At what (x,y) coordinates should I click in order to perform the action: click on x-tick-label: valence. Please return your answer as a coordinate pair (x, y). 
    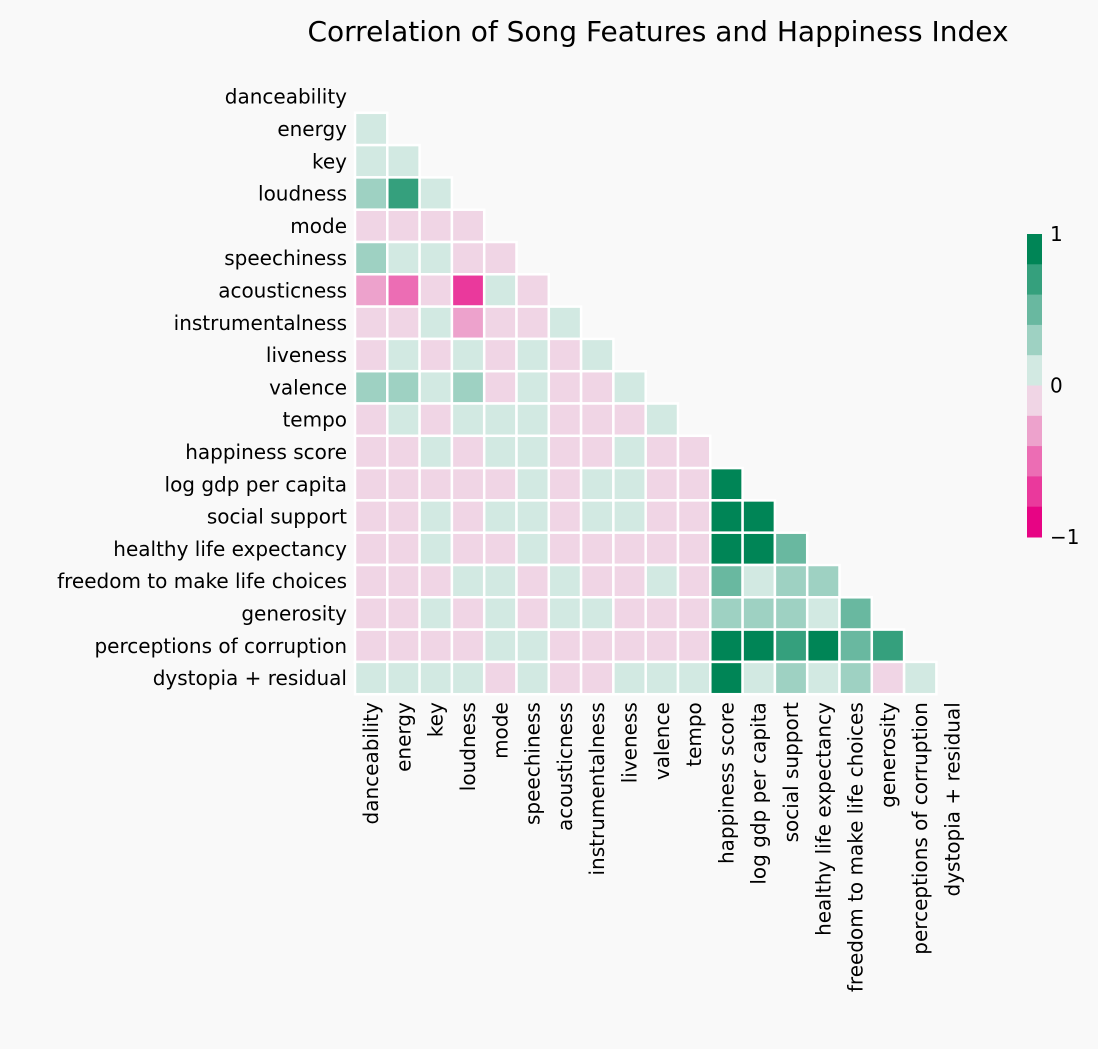
    Looking at the image, I should click on (662, 741).